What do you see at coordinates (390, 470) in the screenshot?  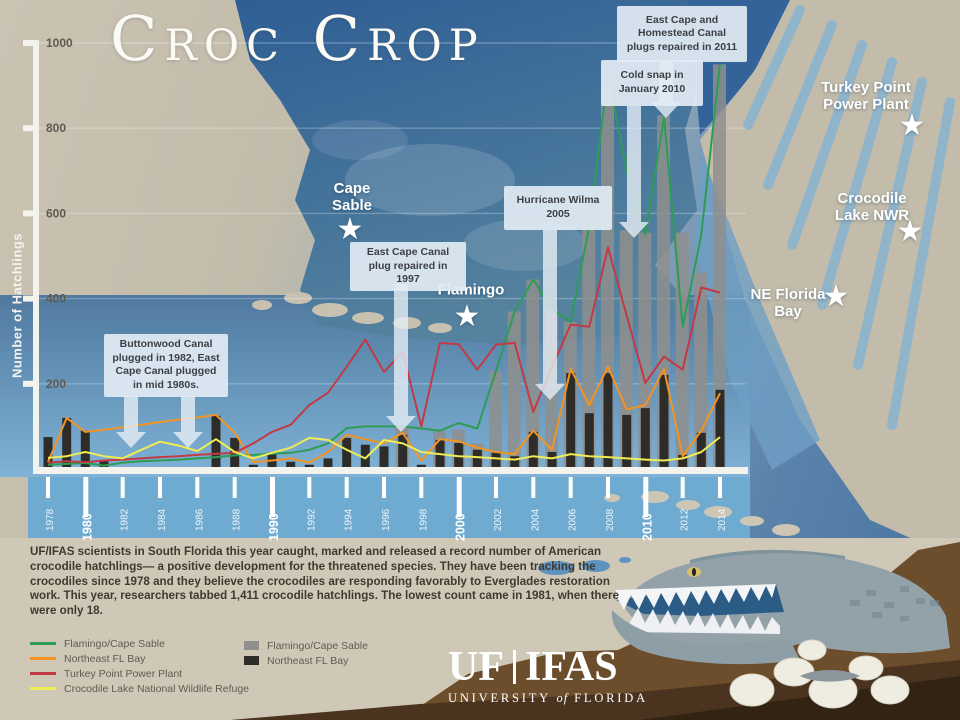 I see `x-axis-baseline` at bounding box center [390, 470].